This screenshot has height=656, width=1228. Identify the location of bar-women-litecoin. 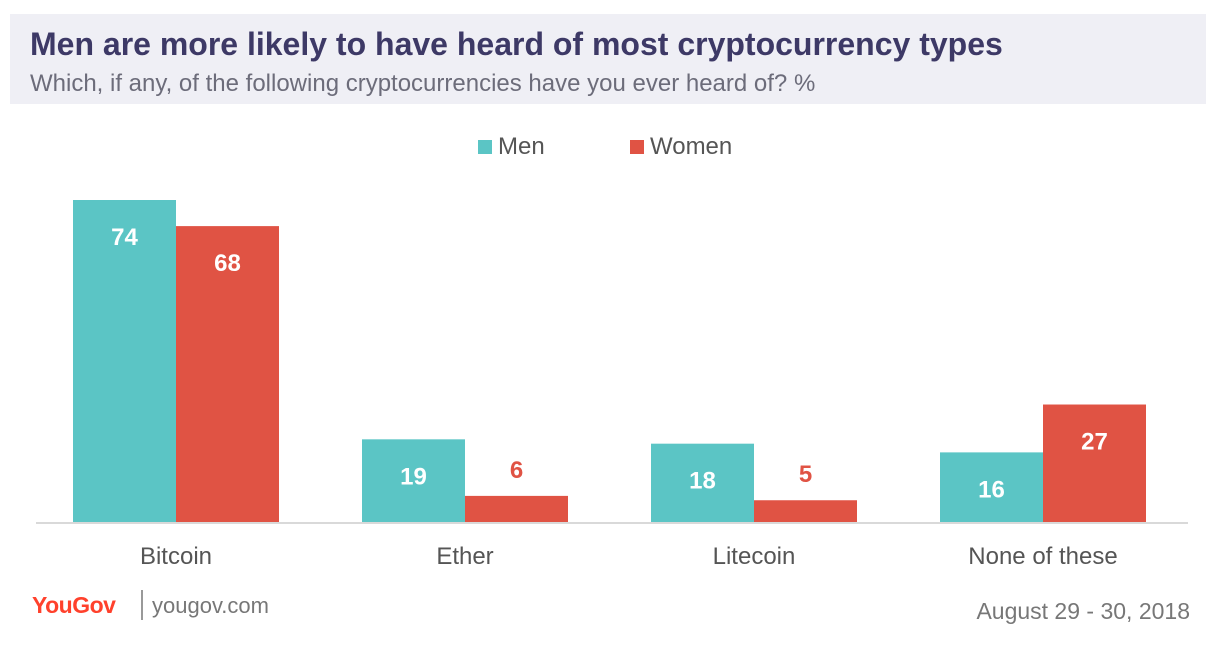
(805, 511).